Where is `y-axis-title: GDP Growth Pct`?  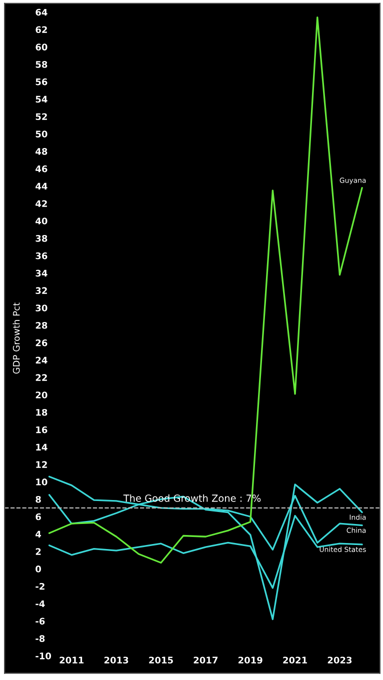 y-axis-title: GDP Growth Pct is located at coordinates (16, 338).